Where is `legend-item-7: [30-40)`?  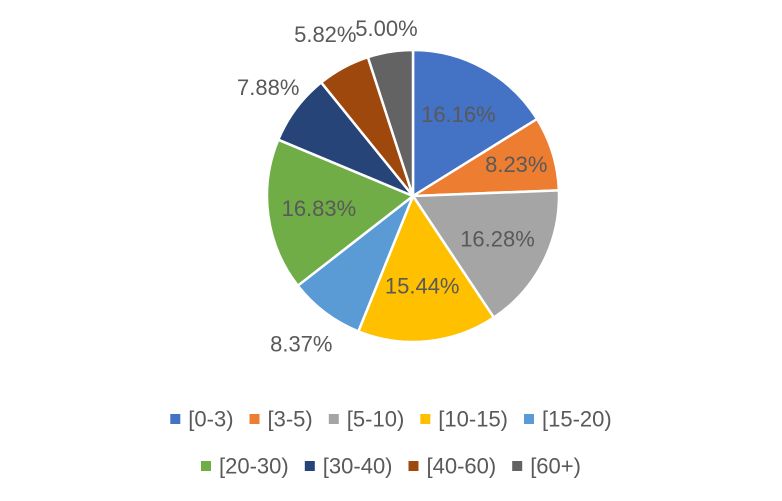 legend-item-7: [30-40) is located at coordinates (348, 466).